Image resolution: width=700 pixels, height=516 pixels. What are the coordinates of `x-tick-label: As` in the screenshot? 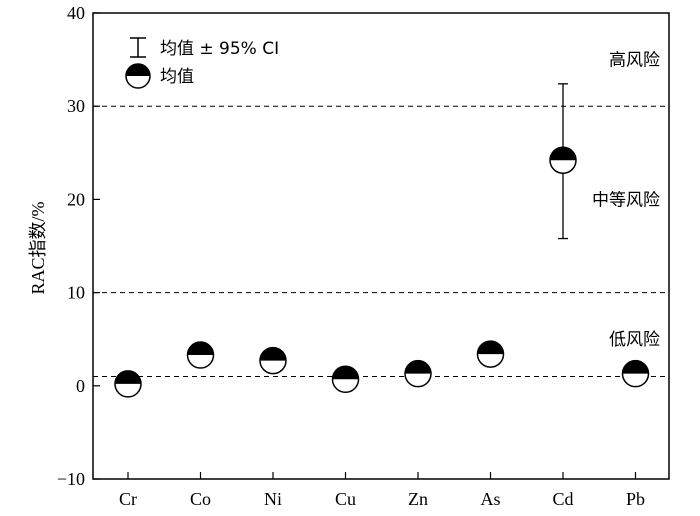 It's located at (490, 499).